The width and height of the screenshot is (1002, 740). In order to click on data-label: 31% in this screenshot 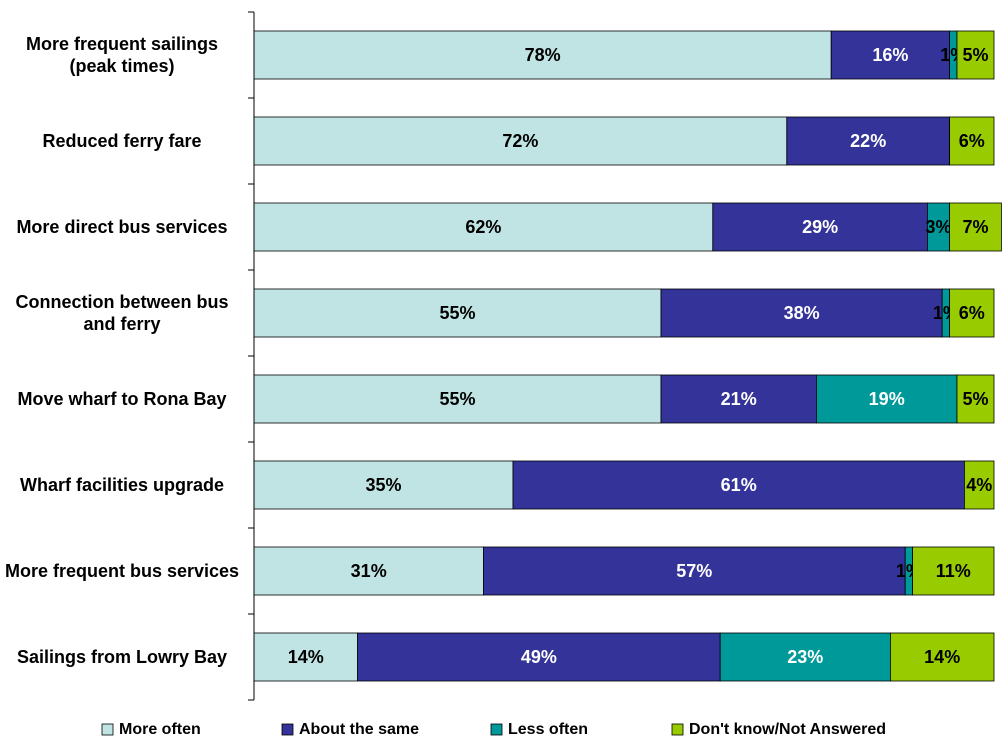, I will do `click(369, 571)`.